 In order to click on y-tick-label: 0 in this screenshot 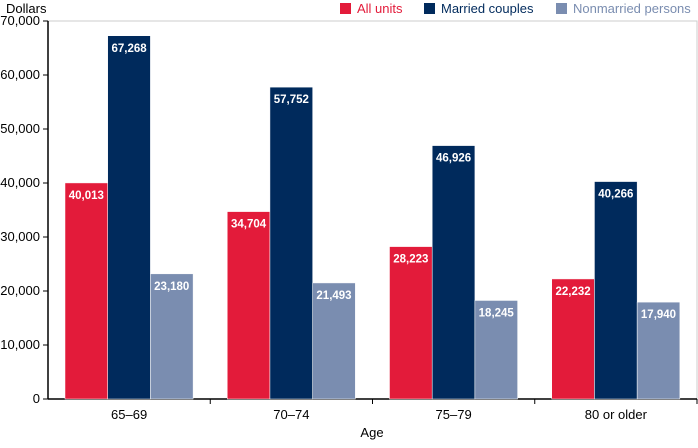, I will do `click(36, 398)`.